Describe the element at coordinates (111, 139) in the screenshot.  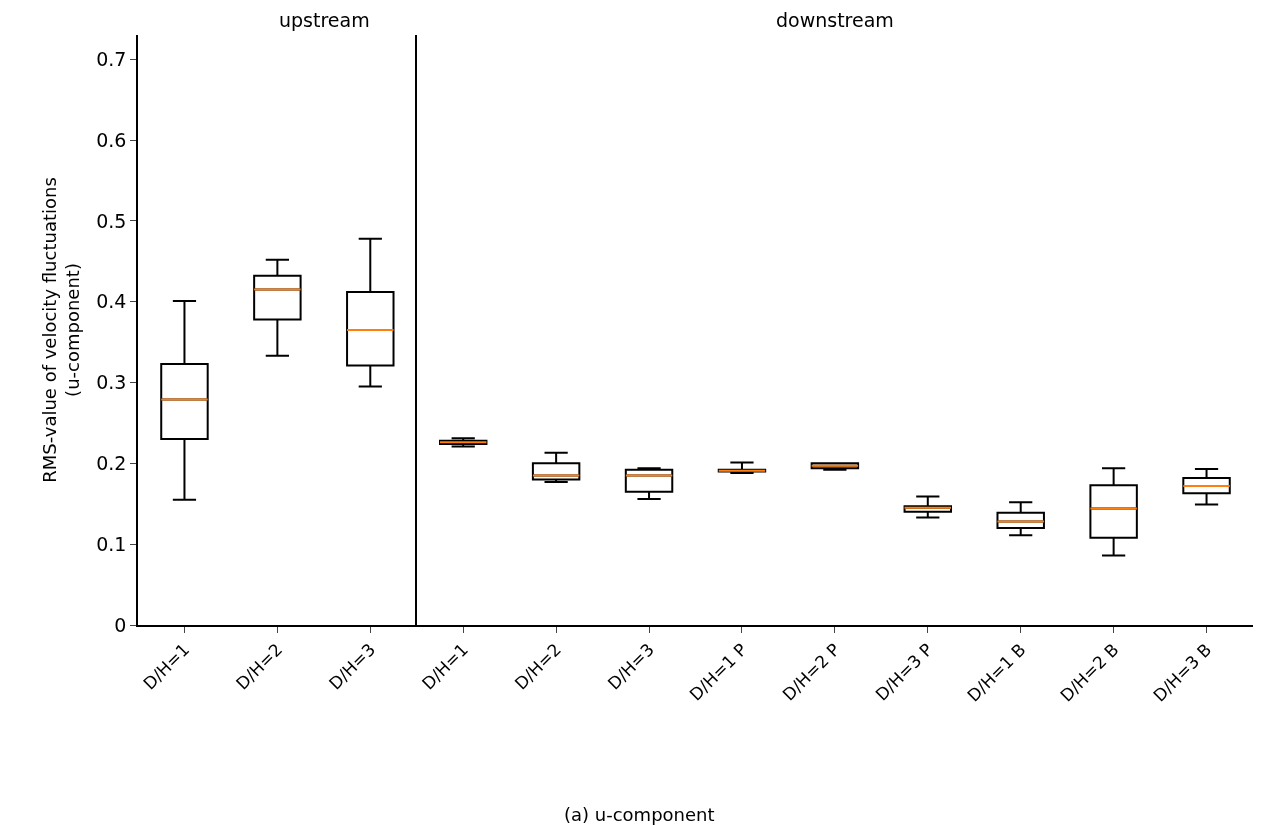
I see `y-tick-label: 0.6` at that location.